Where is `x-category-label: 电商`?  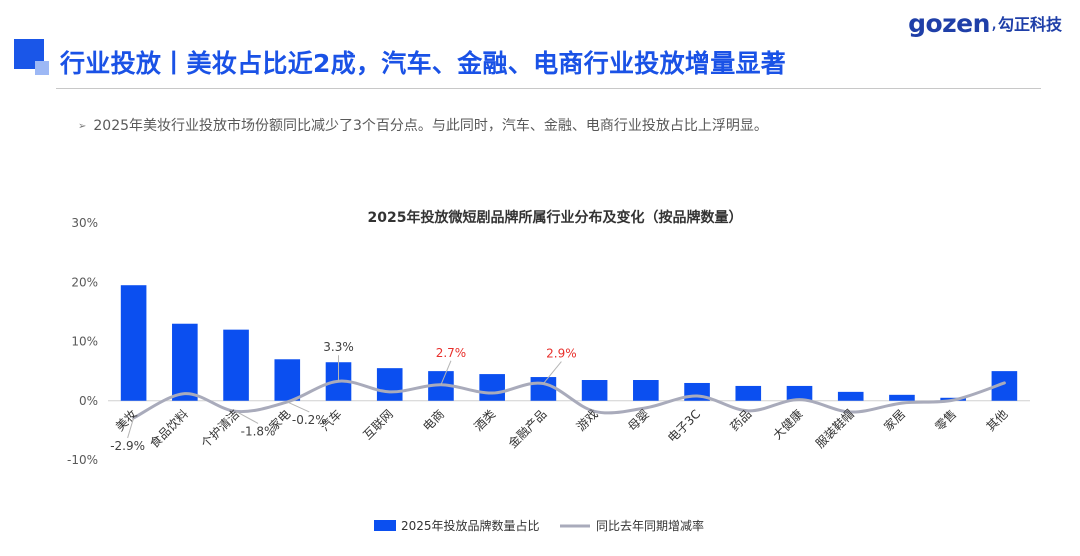 x-category-label: 电商 is located at coordinates (433, 420).